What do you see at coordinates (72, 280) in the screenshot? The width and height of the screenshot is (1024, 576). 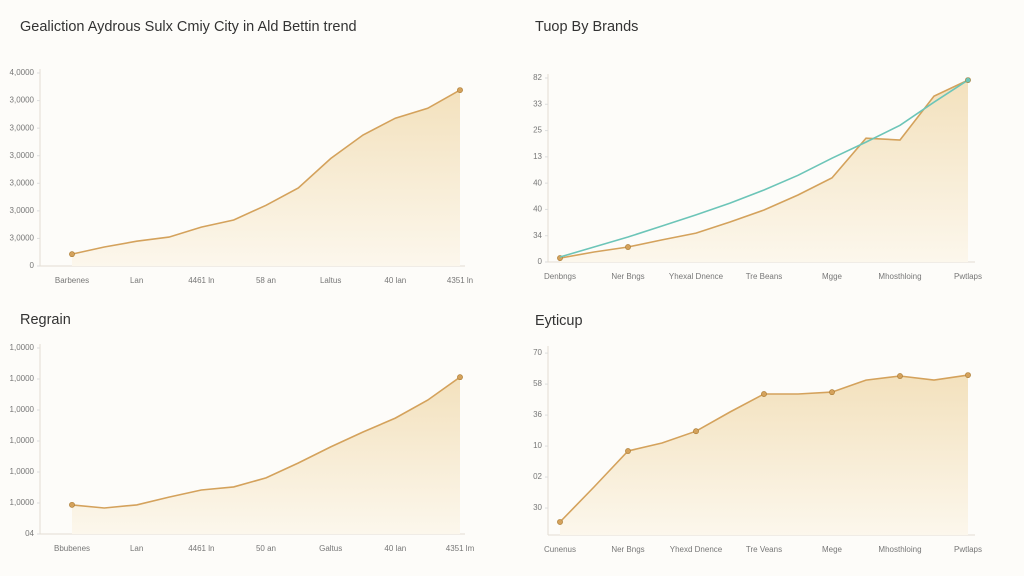 I see `x-tick-label: Barbenes` at bounding box center [72, 280].